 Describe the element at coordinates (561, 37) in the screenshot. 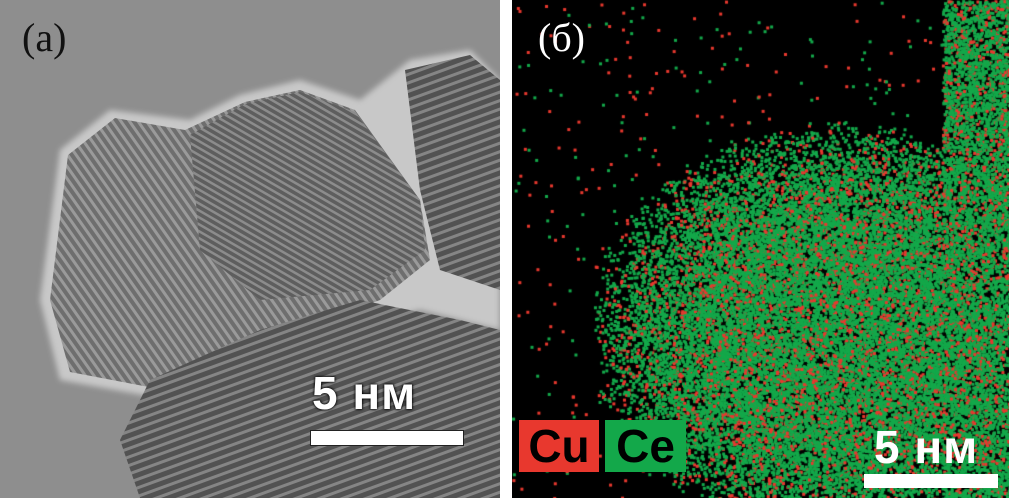

I see `panel-label: (б)` at that location.